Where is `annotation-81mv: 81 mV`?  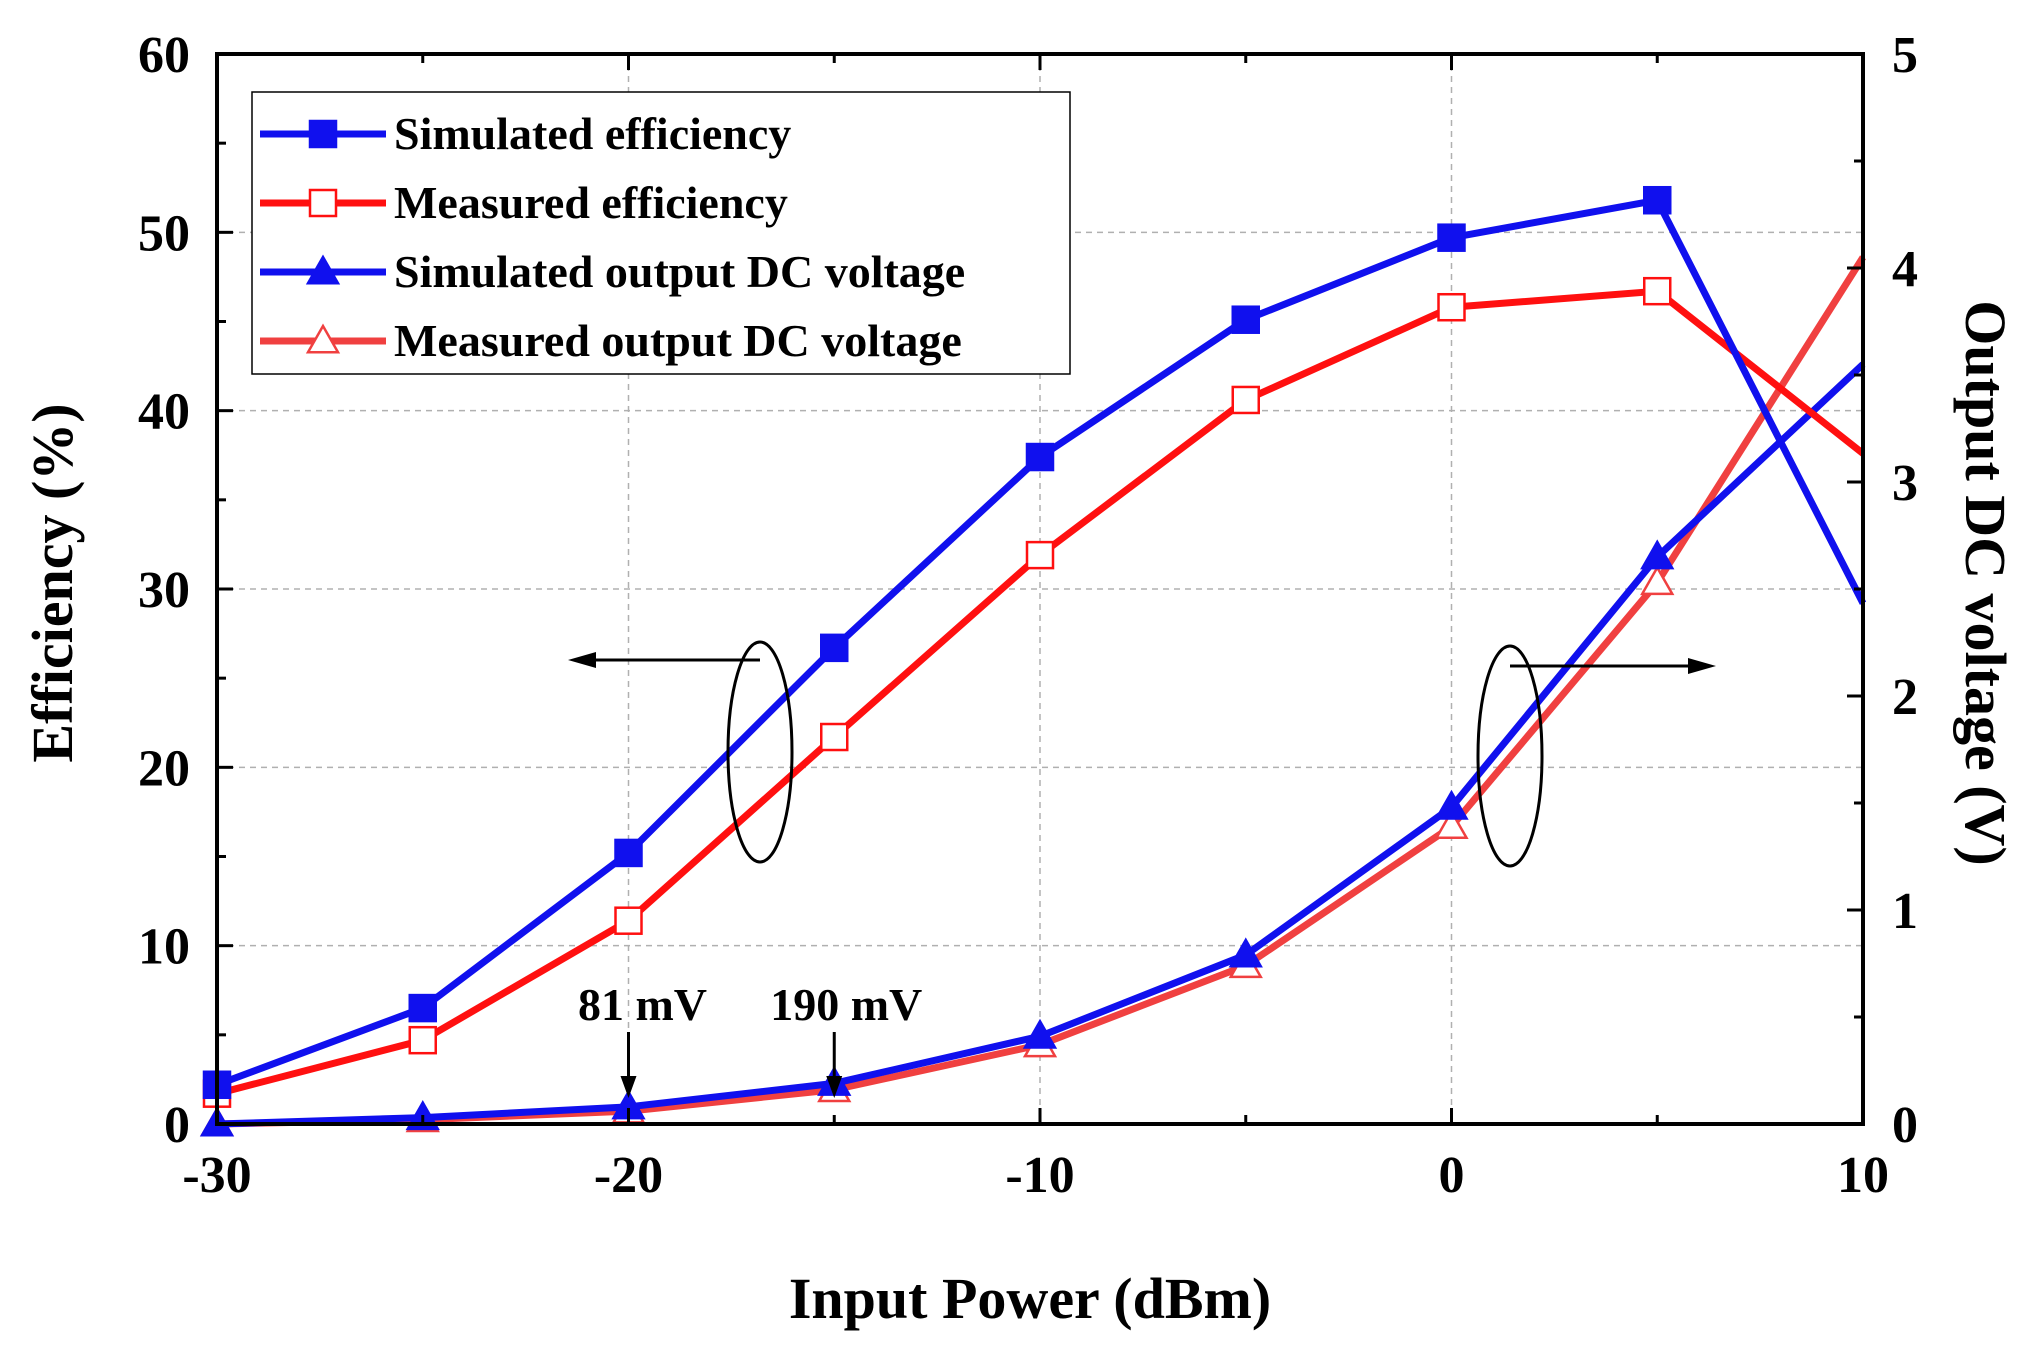 annotation-81mv: 81 mV is located at coordinates (642, 1004).